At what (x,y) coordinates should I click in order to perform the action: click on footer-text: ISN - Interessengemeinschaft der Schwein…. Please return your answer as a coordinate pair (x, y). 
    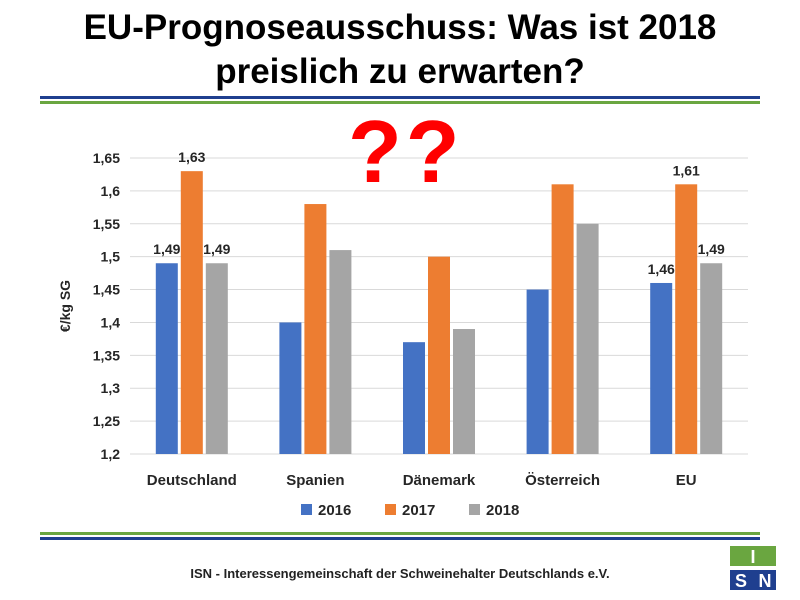
    Looking at the image, I should click on (400, 573).